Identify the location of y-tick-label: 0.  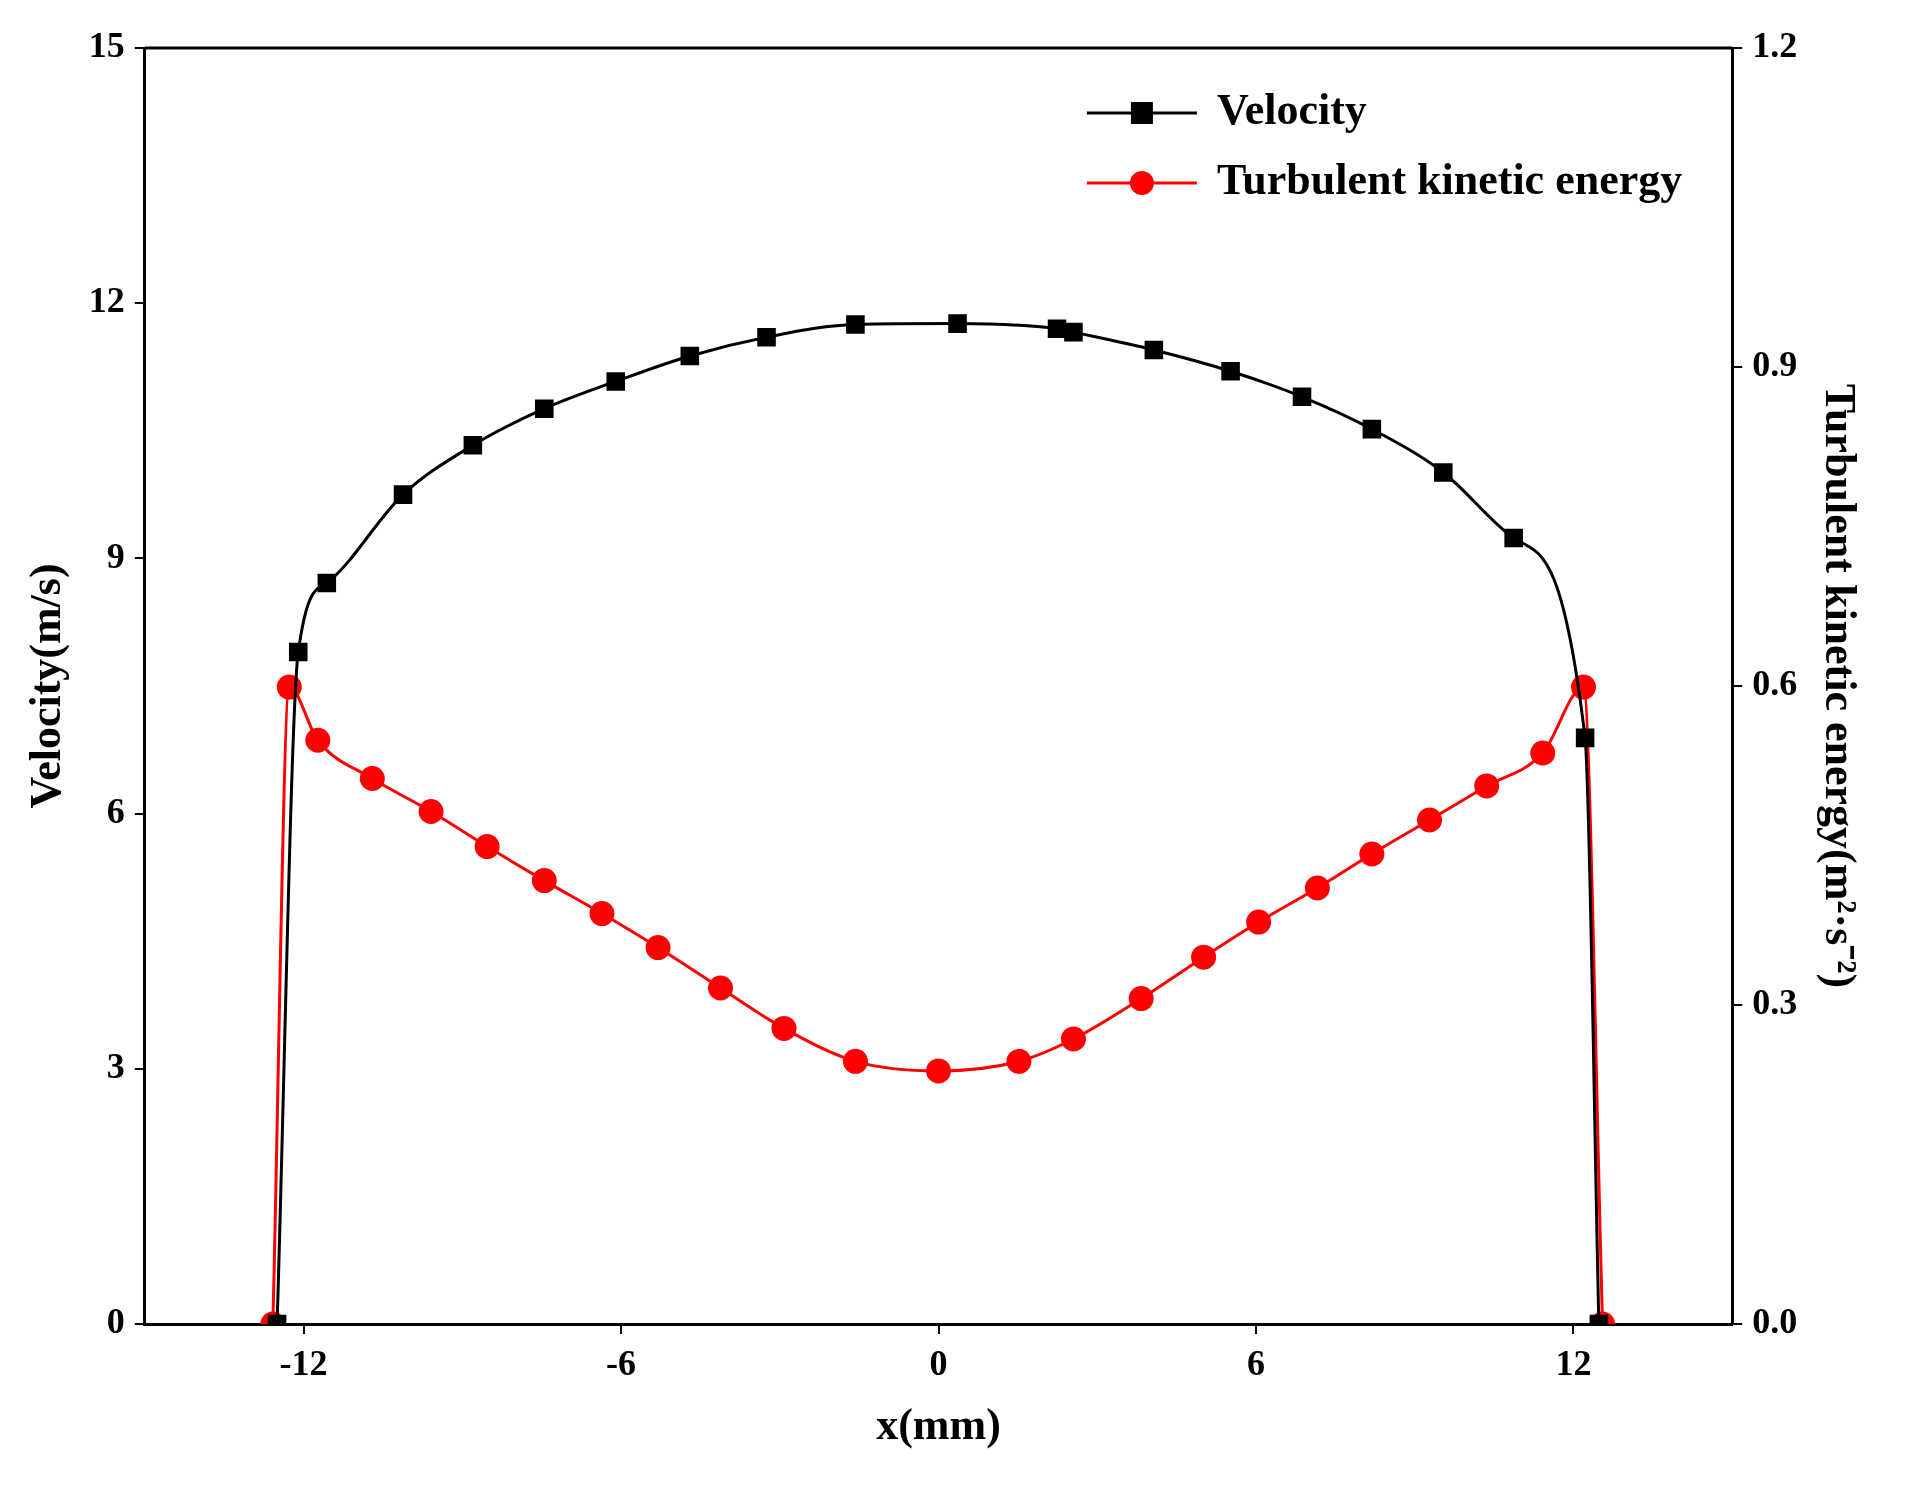
(115, 1321).